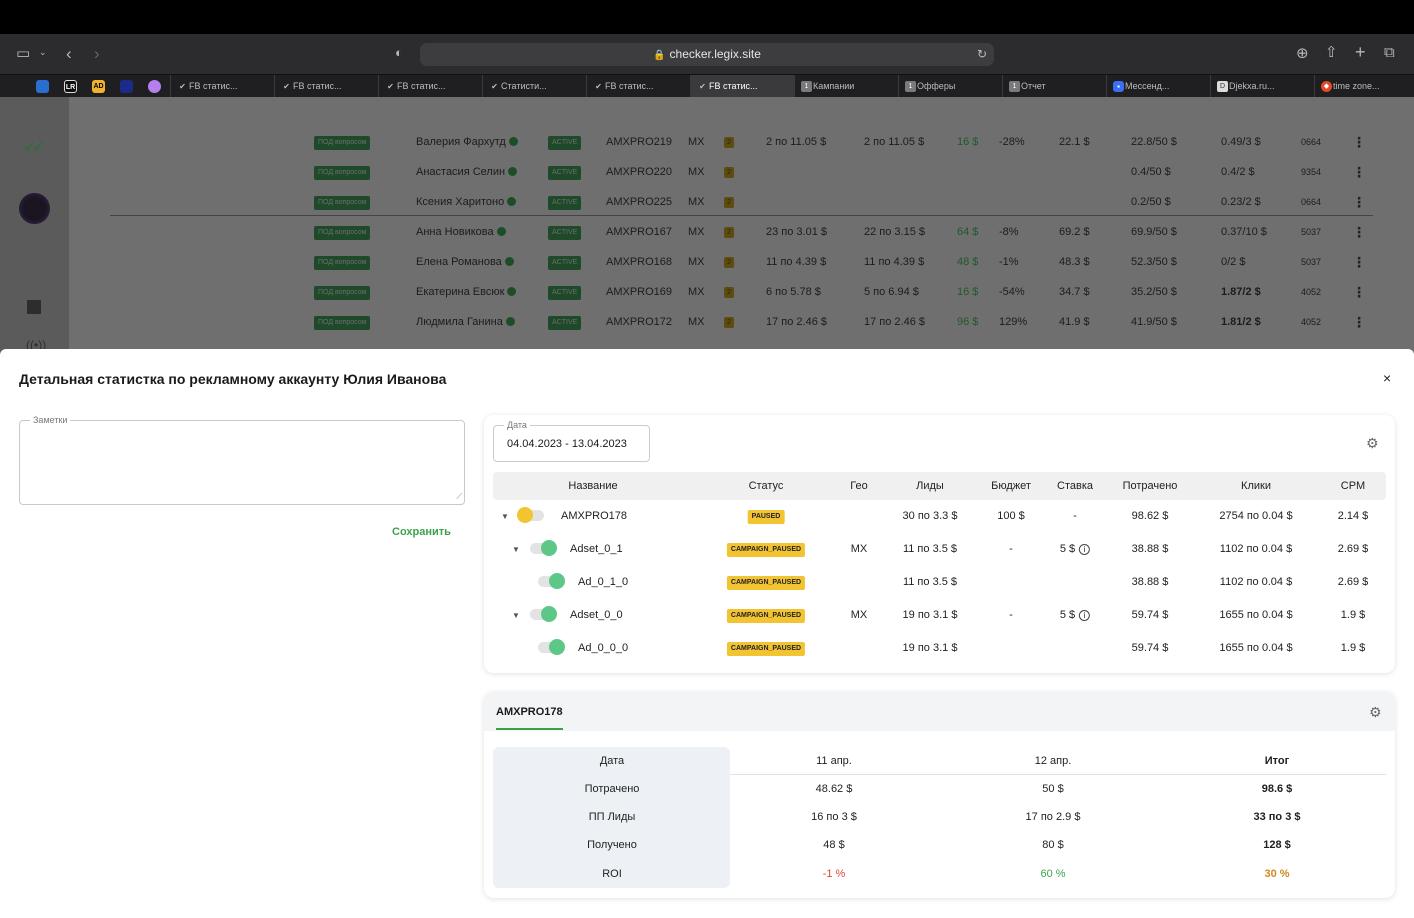  What do you see at coordinates (1311, 232) in the screenshot?
I see `cell-h: 5037` at bounding box center [1311, 232].